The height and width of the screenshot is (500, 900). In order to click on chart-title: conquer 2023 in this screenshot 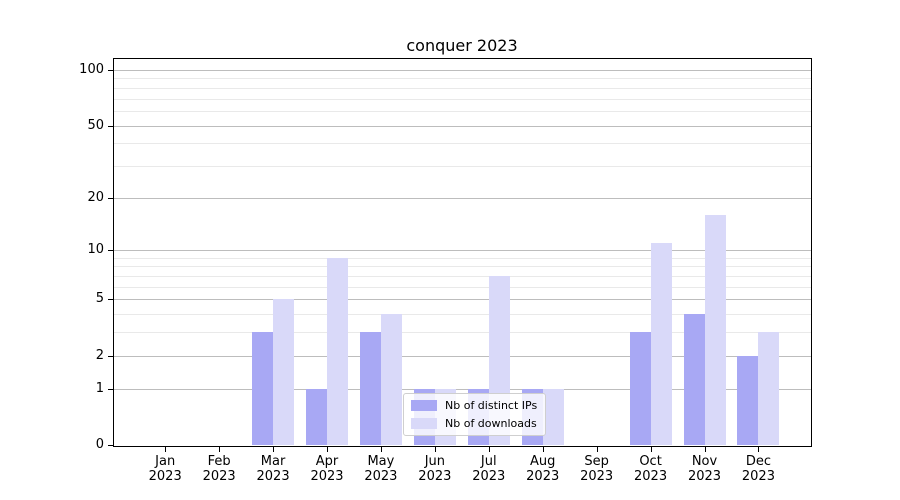, I will do `click(462, 45)`.